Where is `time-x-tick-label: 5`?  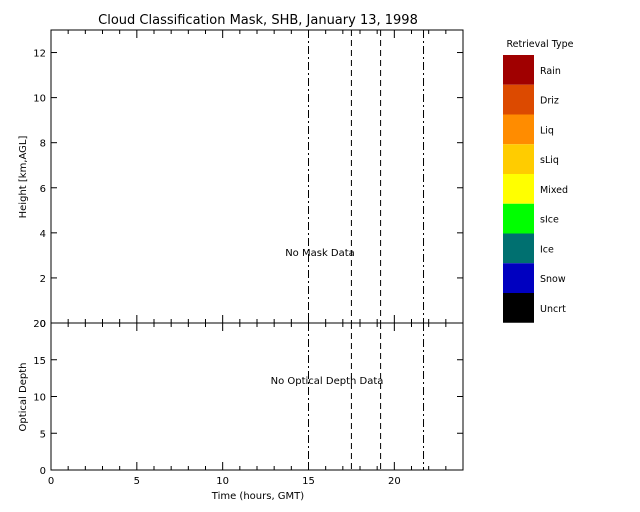
time-x-tick-label: 5 is located at coordinates (137, 481).